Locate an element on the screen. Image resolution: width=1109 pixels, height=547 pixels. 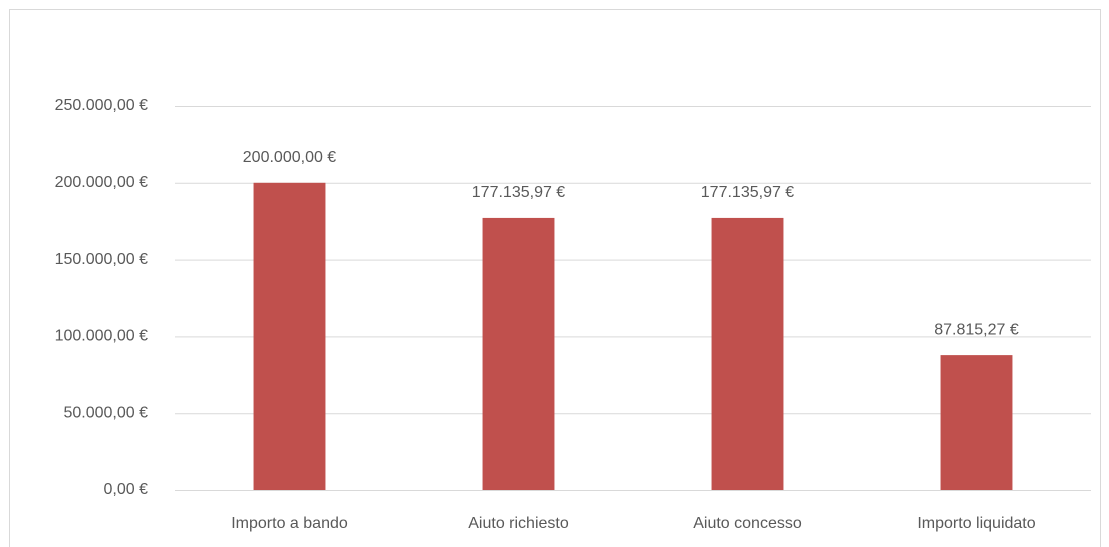
y-tick-label: 150.000,00 € is located at coordinates (102, 259).